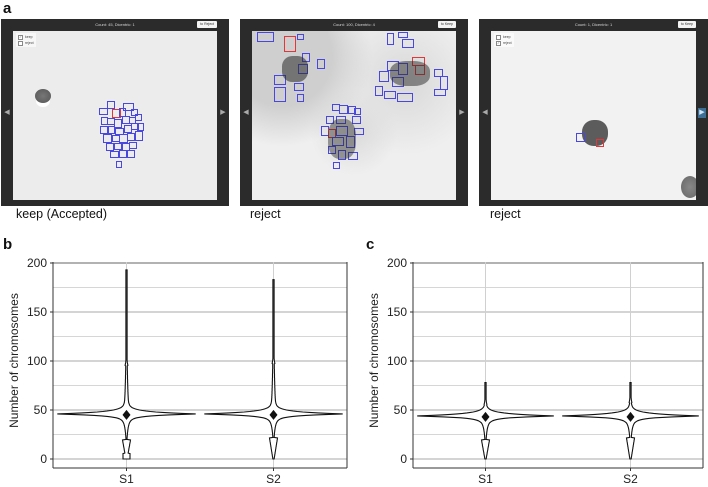 This screenshot has width=708, height=487. I want to click on keep-reject-checkboxes: ✓ keep reject, so click(26, 40).